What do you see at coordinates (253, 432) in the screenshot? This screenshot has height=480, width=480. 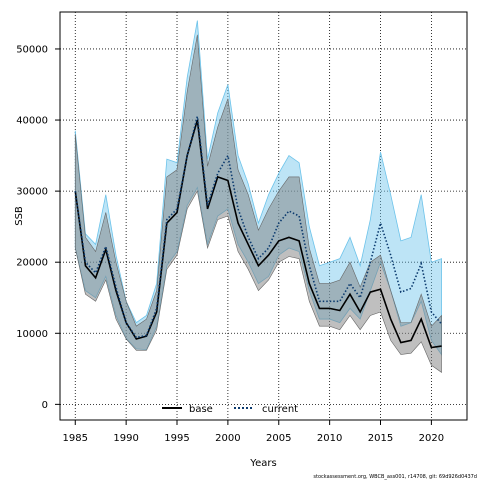 I see `x-axis: 1985 1990 1995 2000 2005 2010 2015 2020` at bounding box center [253, 432].